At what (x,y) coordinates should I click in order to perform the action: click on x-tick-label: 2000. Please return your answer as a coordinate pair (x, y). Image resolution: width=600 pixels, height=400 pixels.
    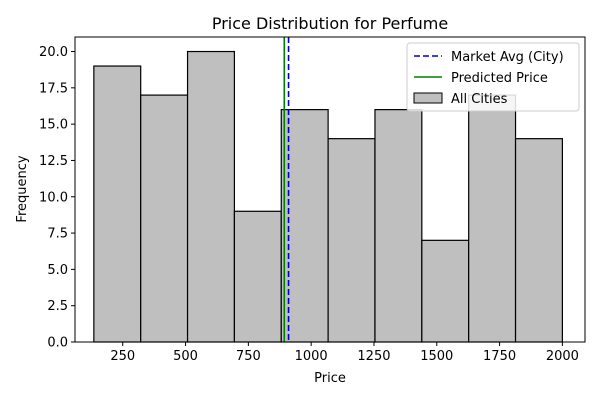
    Looking at the image, I should click on (562, 356).